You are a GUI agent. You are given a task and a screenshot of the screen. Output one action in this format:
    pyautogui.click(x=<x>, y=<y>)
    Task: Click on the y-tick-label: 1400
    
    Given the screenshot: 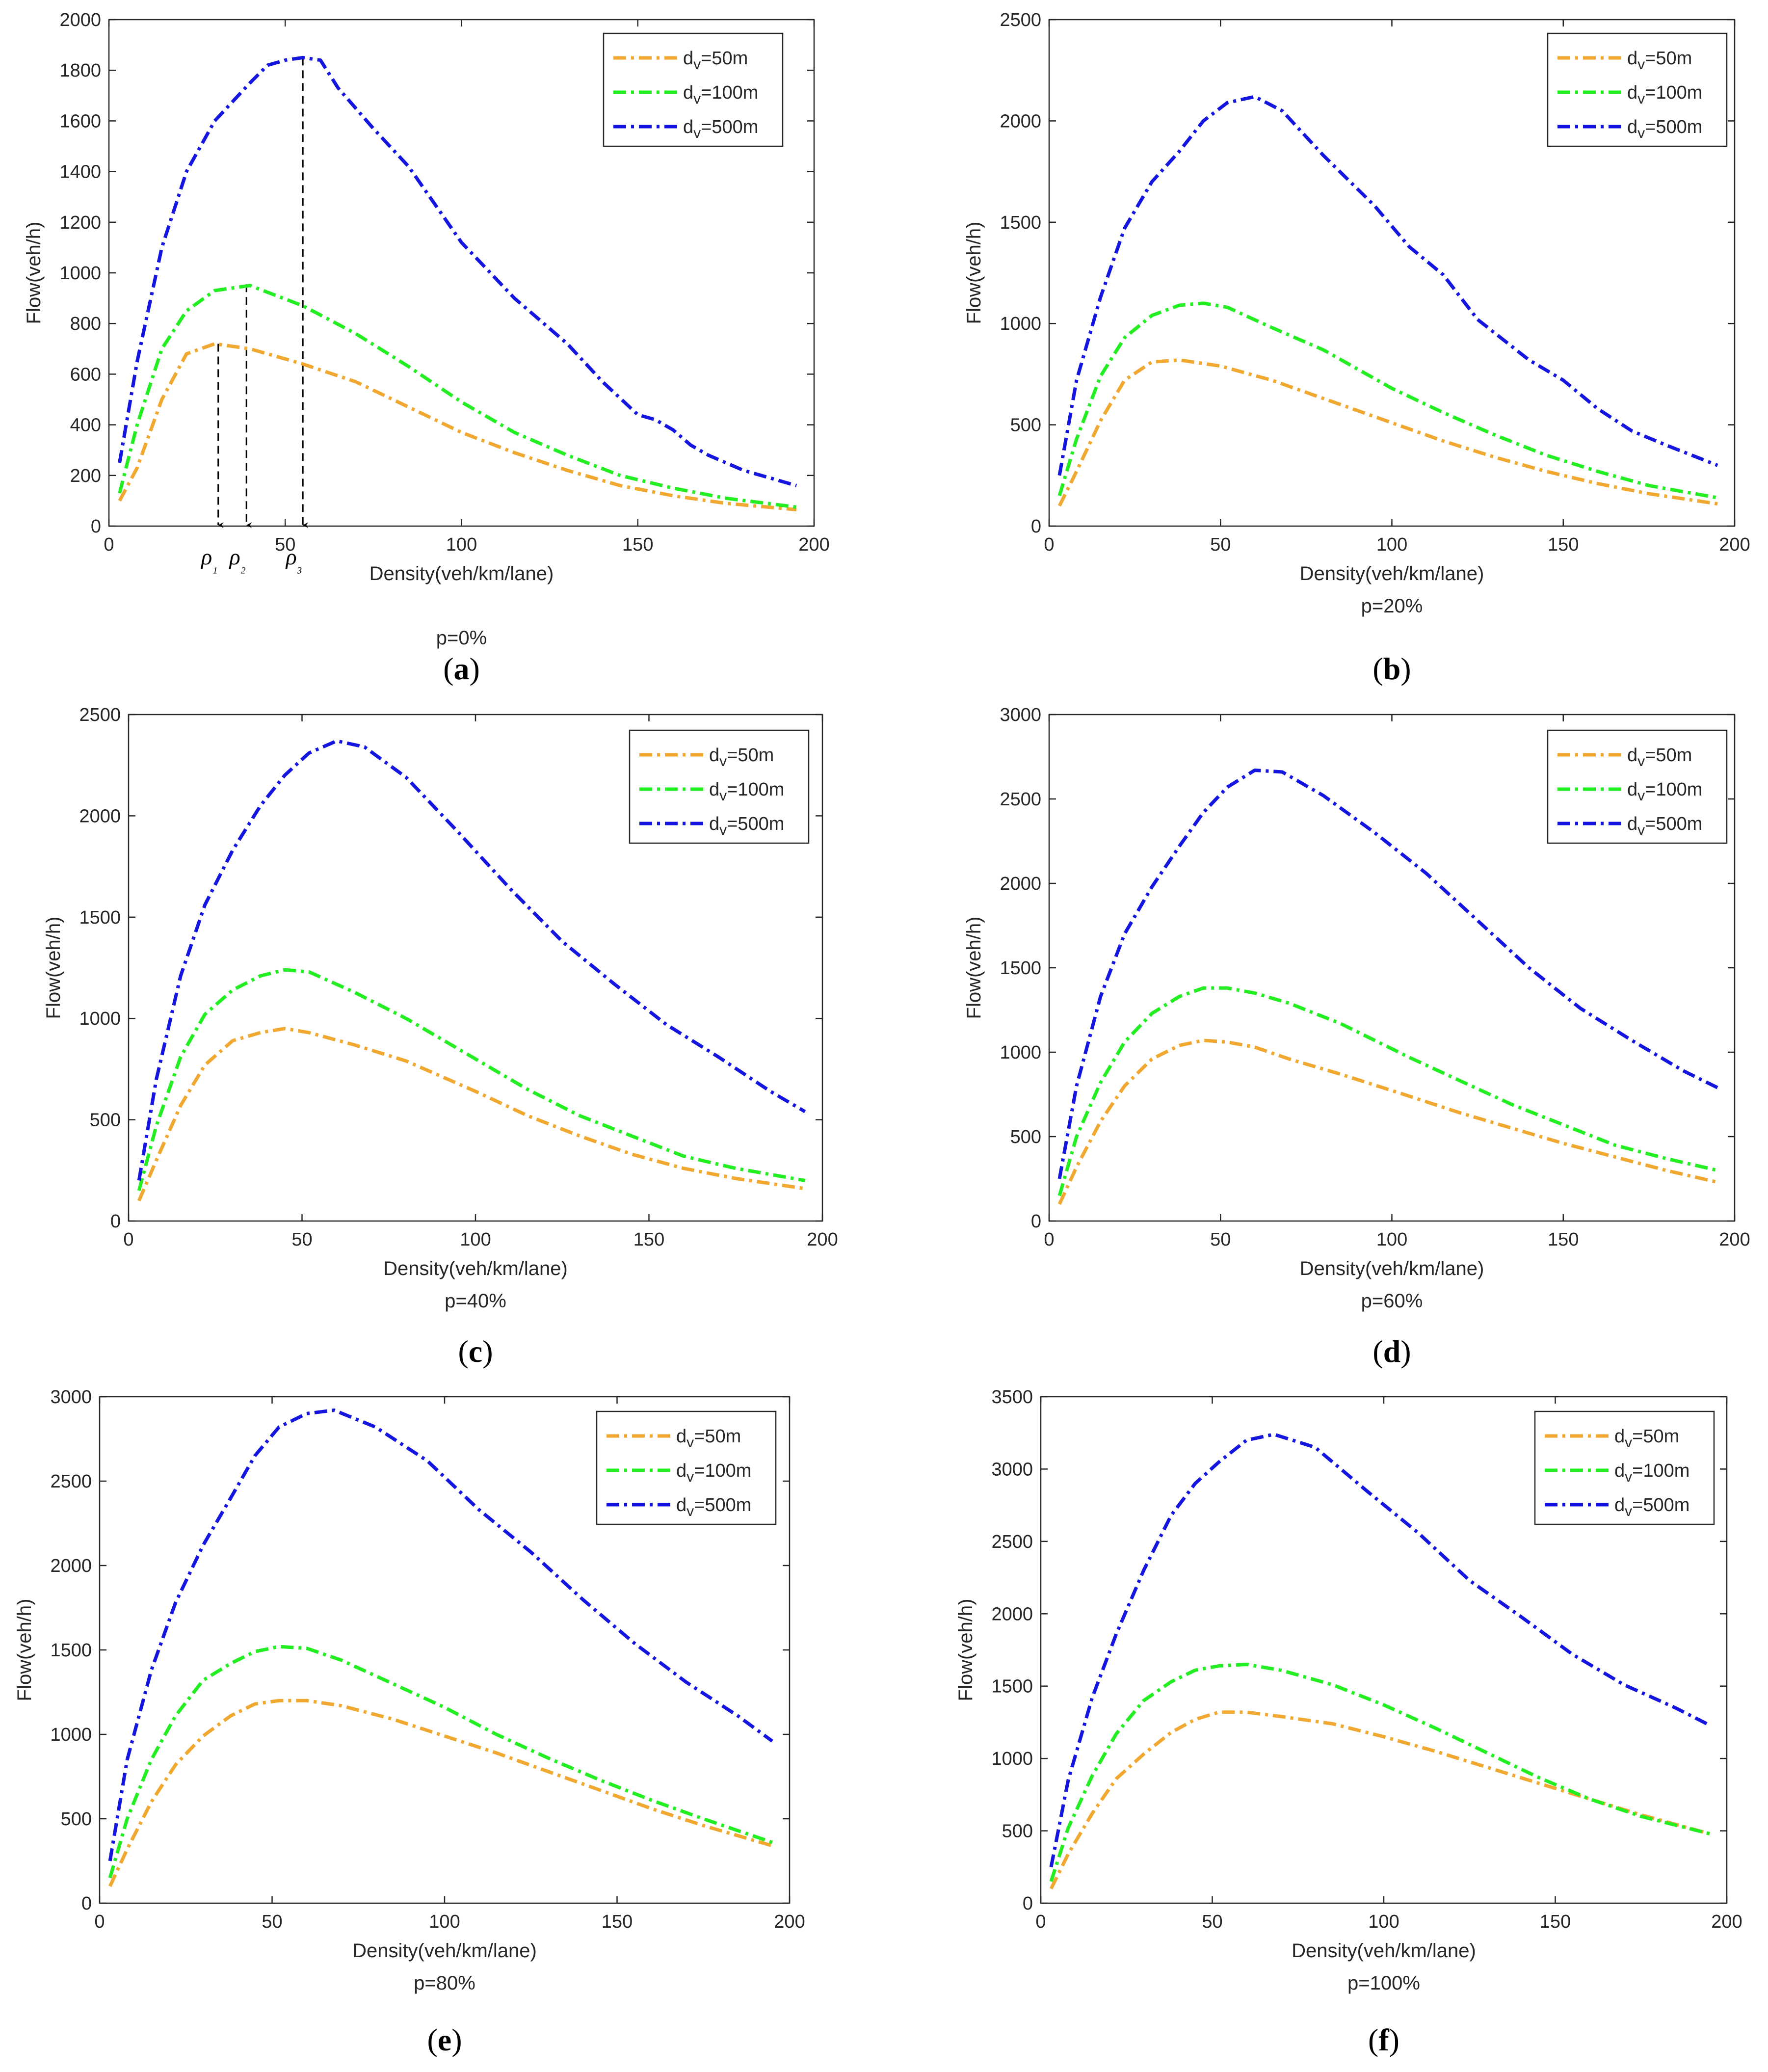 What is the action you would take?
    pyautogui.click(x=80, y=172)
    